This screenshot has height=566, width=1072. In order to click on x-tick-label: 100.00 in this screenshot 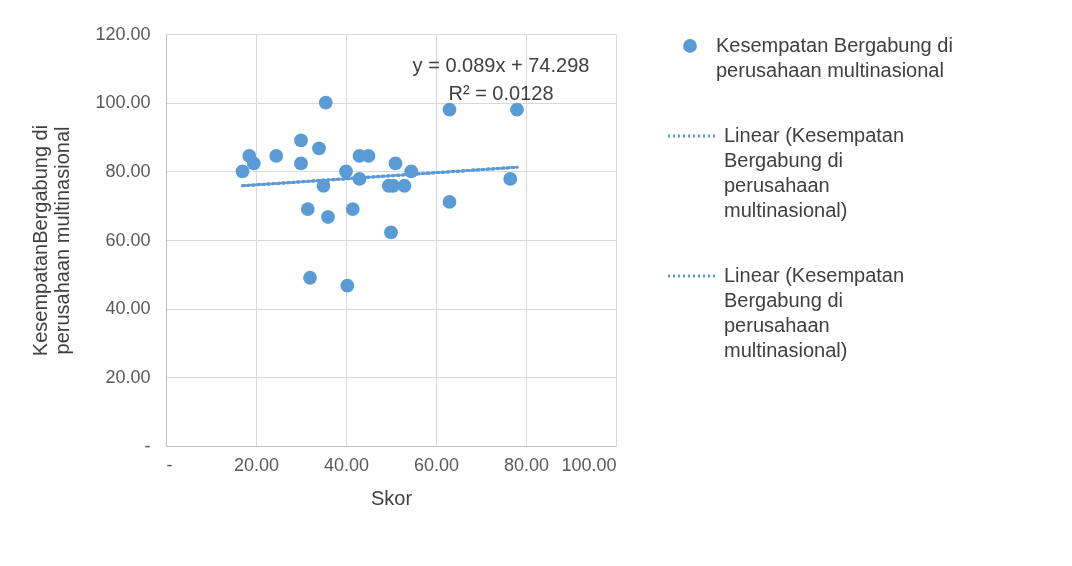, I will do `click(589, 464)`.